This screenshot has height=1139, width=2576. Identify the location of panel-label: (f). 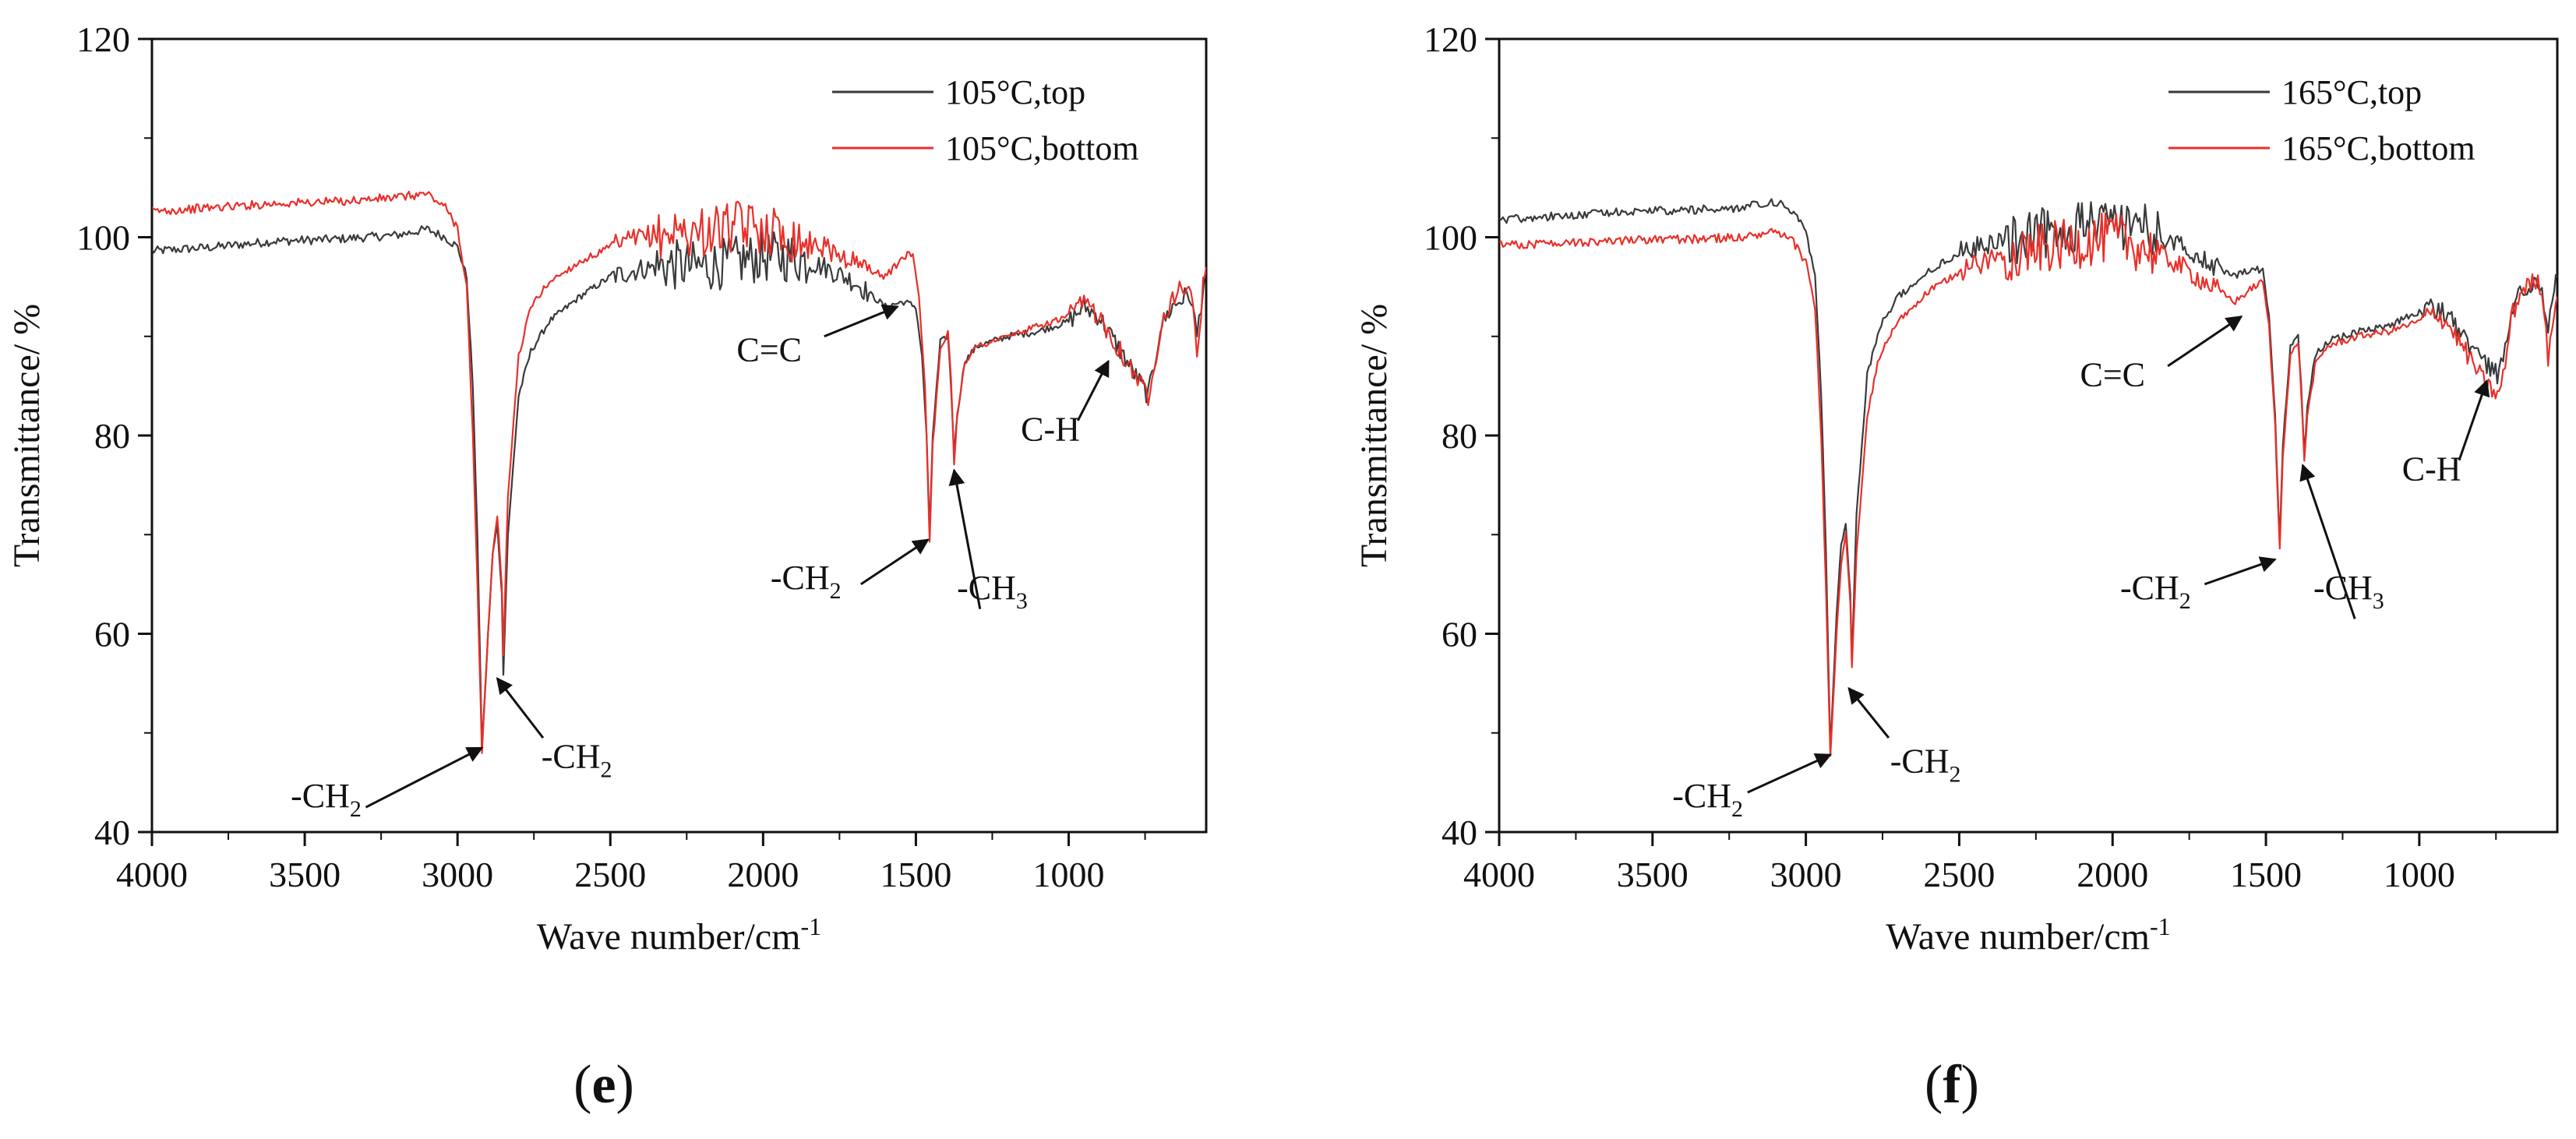
(1952, 1085).